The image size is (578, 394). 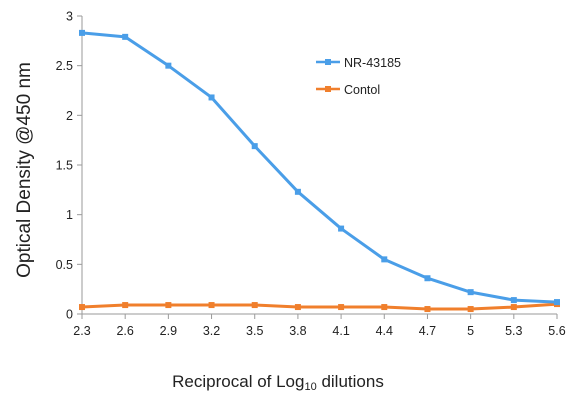 What do you see at coordinates (328, 89) in the screenshot?
I see `legend-marker-contol` at bounding box center [328, 89].